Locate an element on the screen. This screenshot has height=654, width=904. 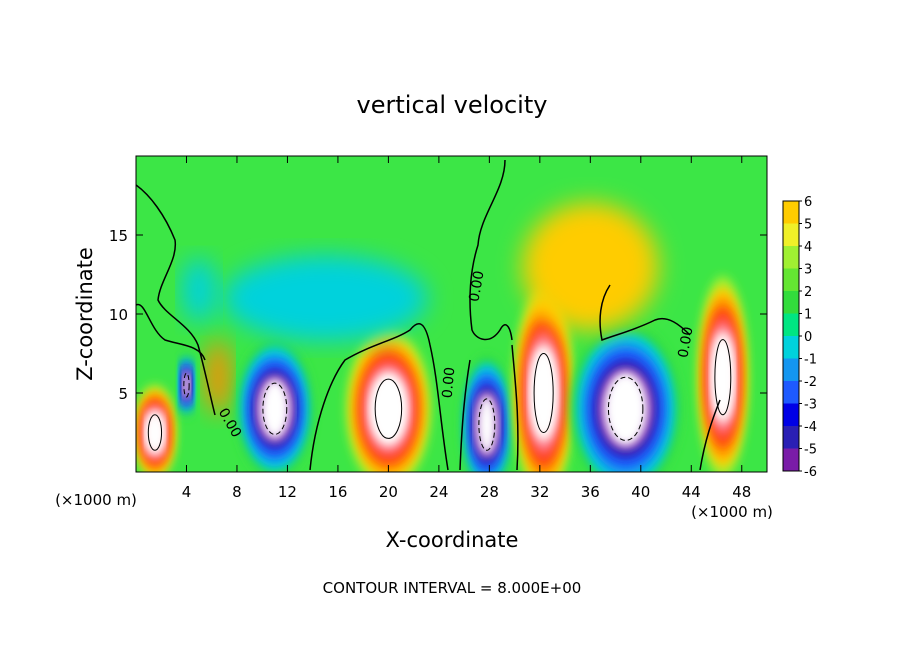
x-tick-label: 48 is located at coordinates (741, 492).